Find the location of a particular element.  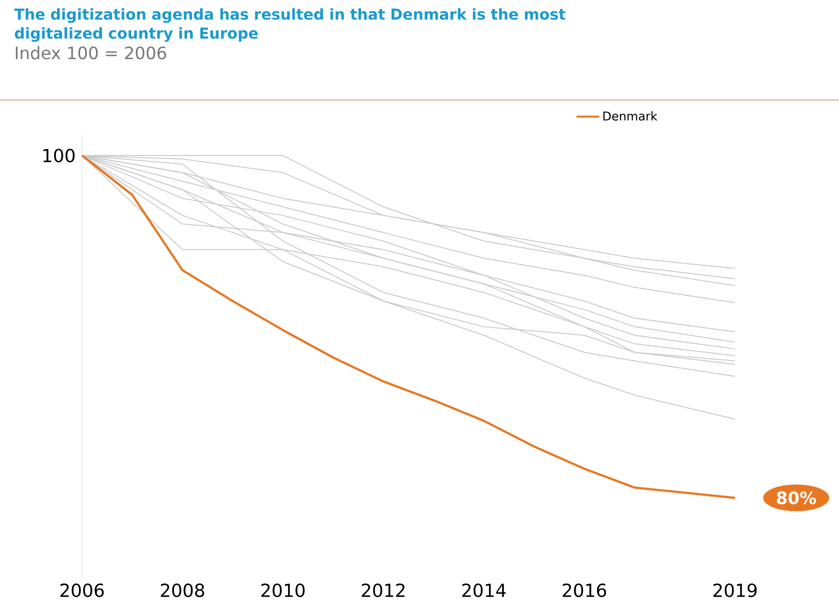

chart-subtitle: Index 100 = 2006 is located at coordinates (91, 53).